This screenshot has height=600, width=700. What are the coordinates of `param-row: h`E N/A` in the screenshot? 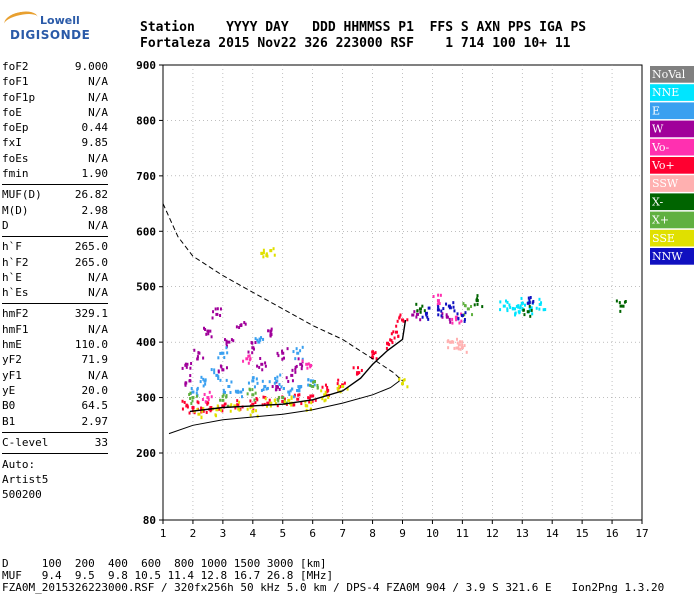 It's located at (55, 278).